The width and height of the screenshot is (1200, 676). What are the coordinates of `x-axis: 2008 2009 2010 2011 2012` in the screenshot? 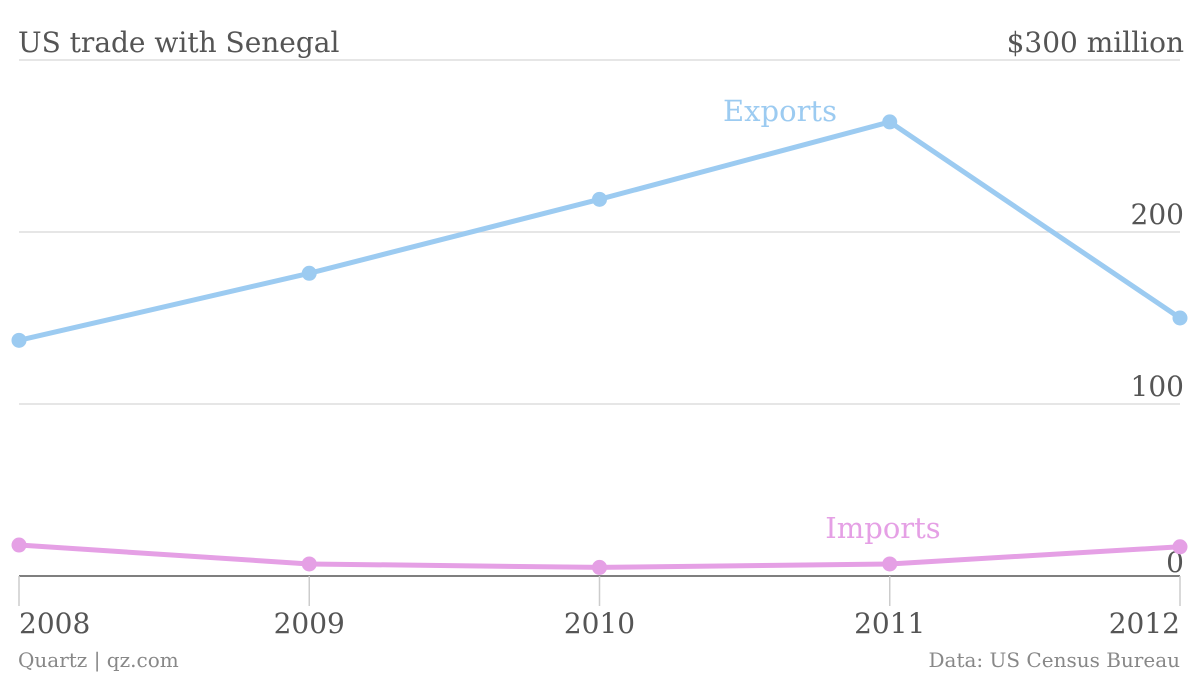 It's located at (599, 608).